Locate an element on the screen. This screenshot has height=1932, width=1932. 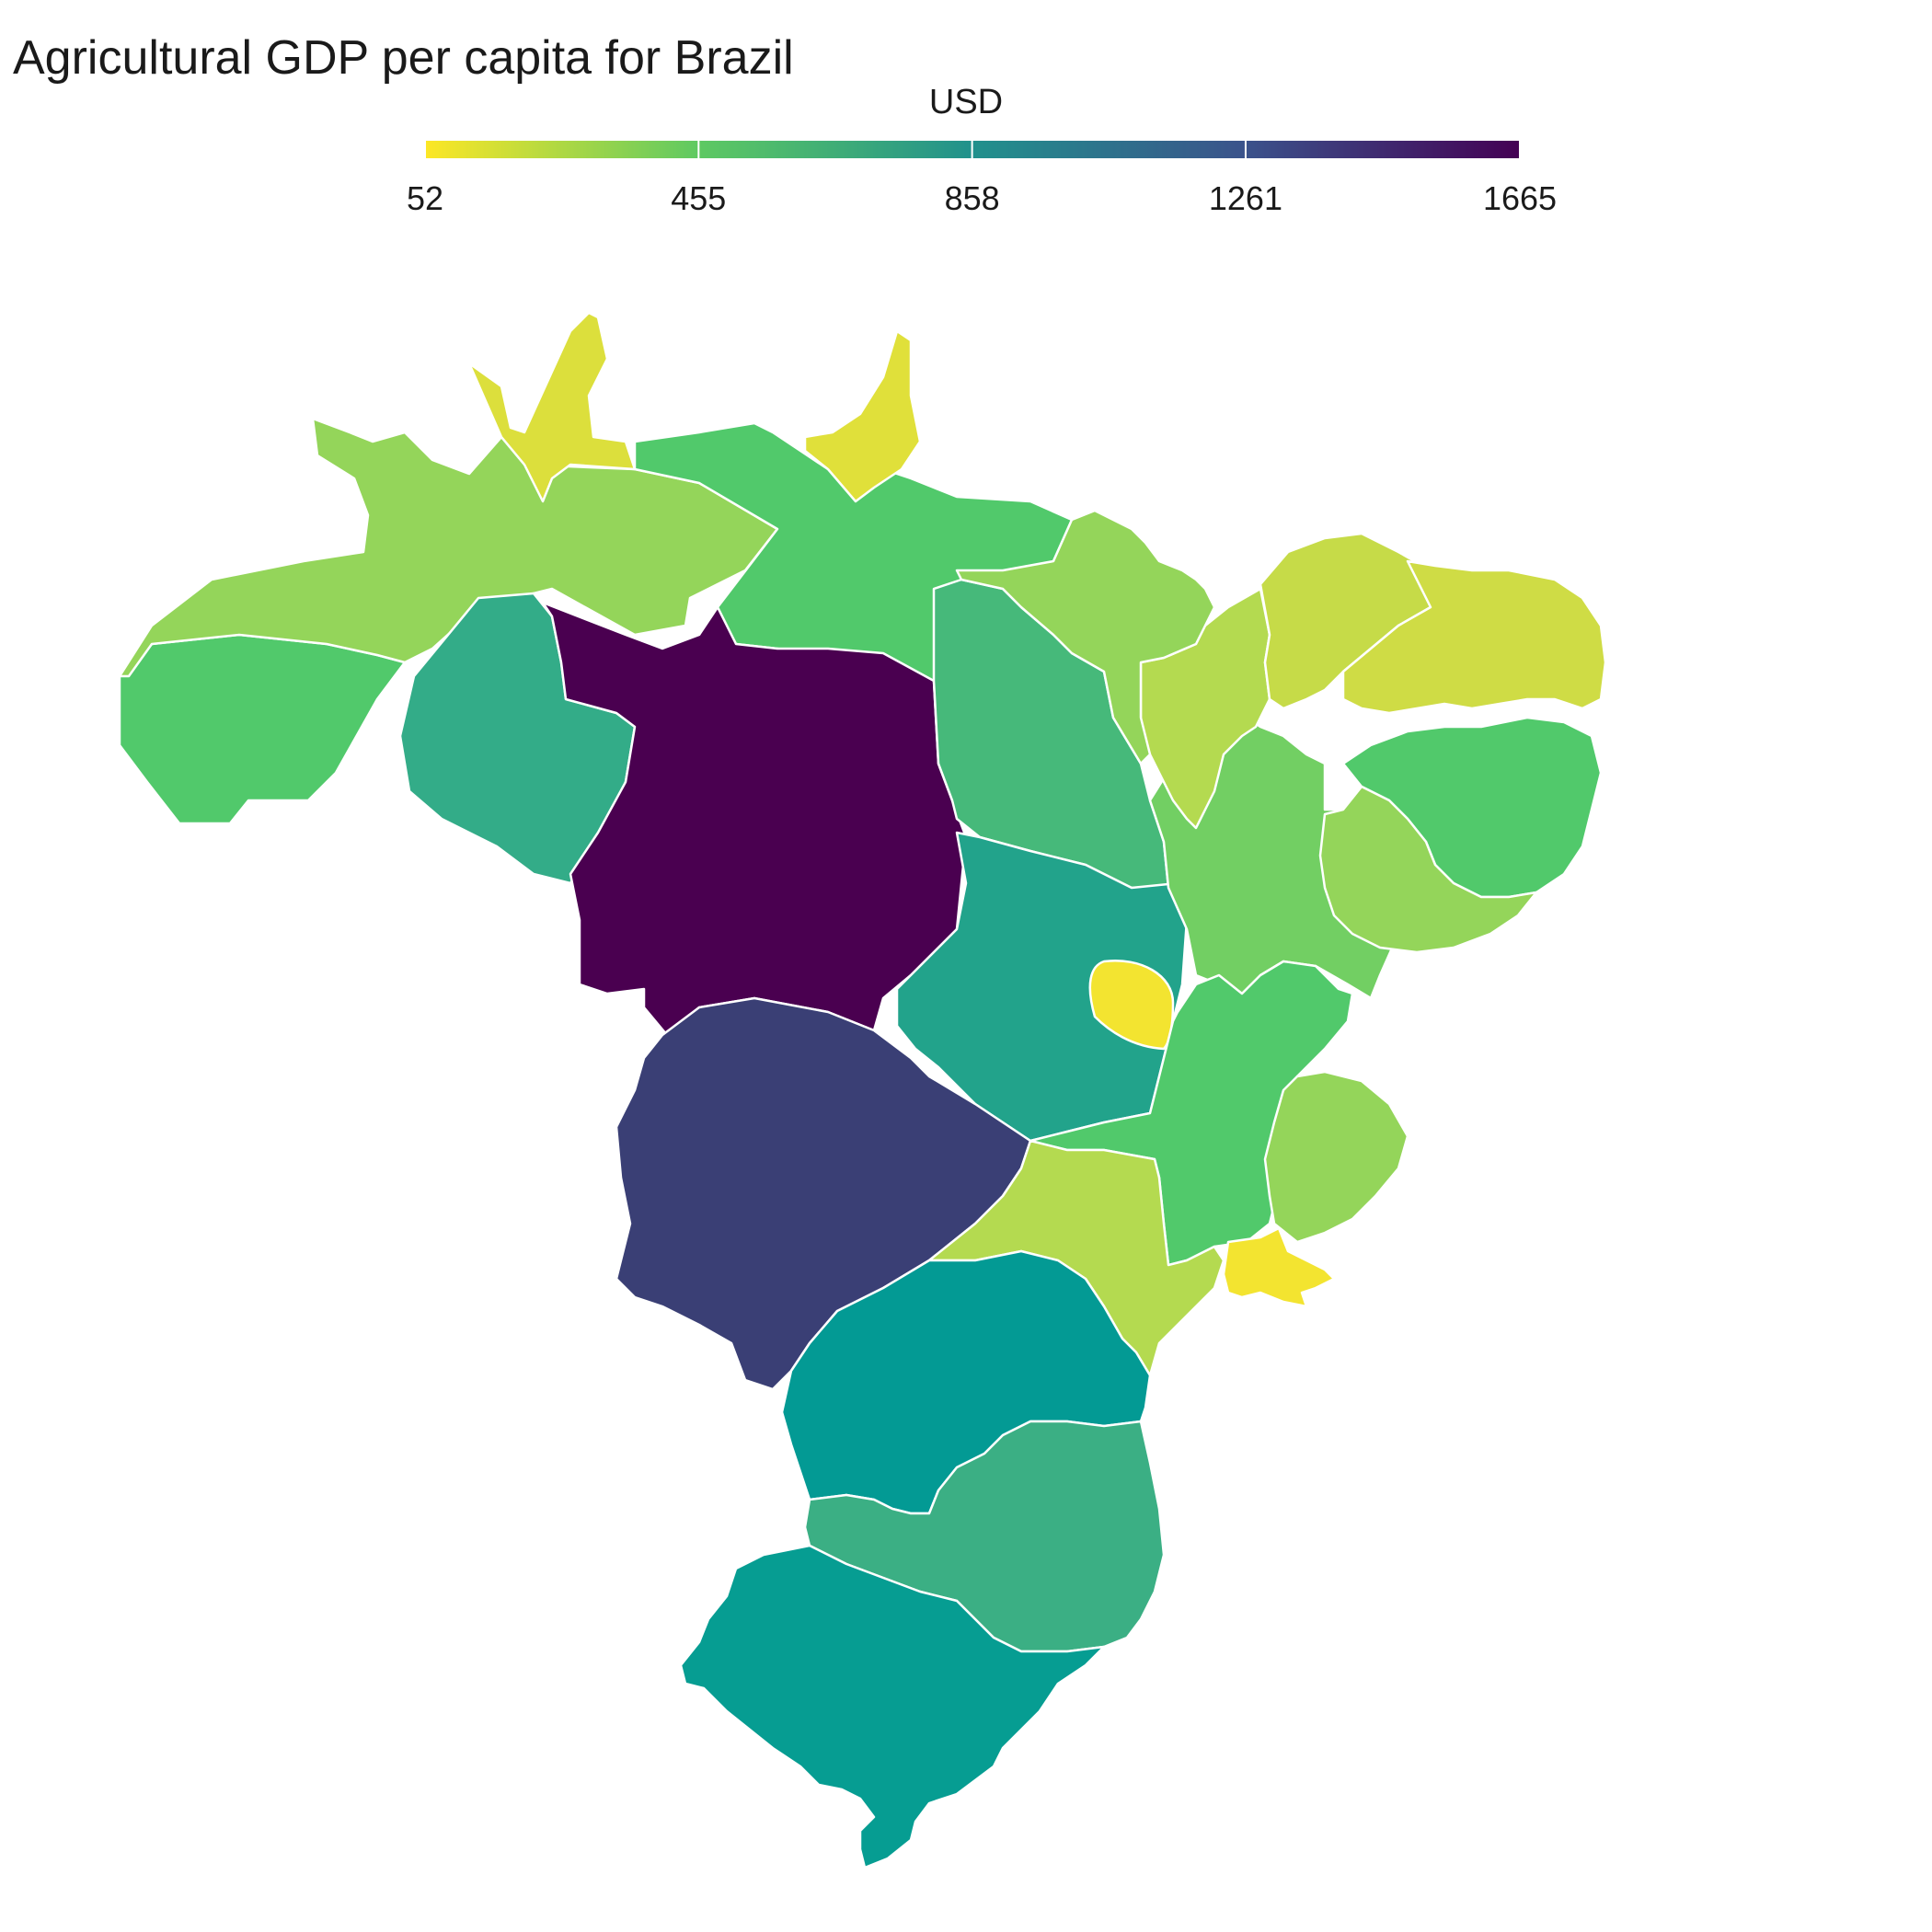
region-lightgreen-maranhao is located at coordinates (1085, 637).